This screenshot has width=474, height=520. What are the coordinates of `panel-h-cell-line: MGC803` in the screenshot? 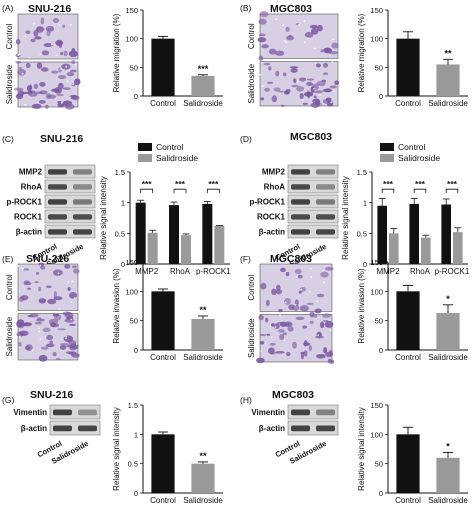 It's located at (293, 395).